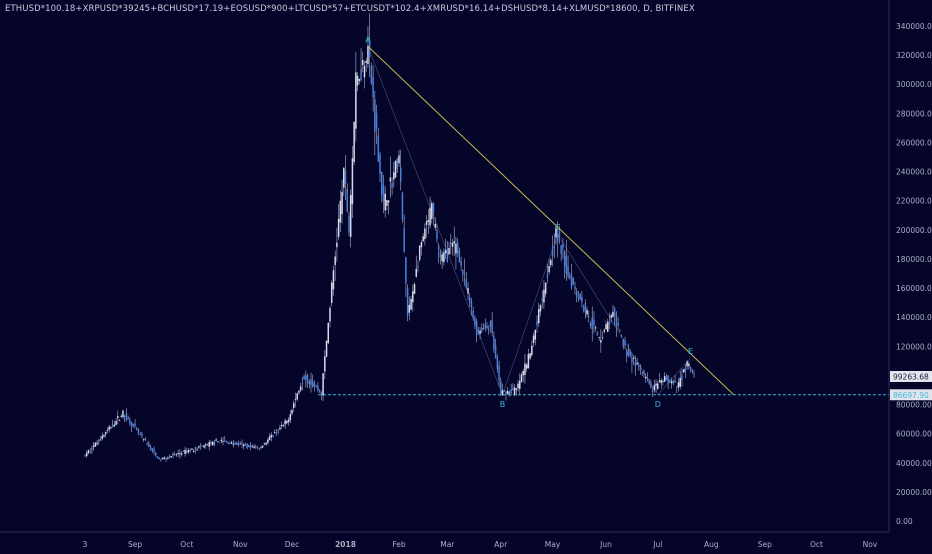 The image size is (932, 554). I want to click on y-tick-label: 80000.00, so click(914, 405).